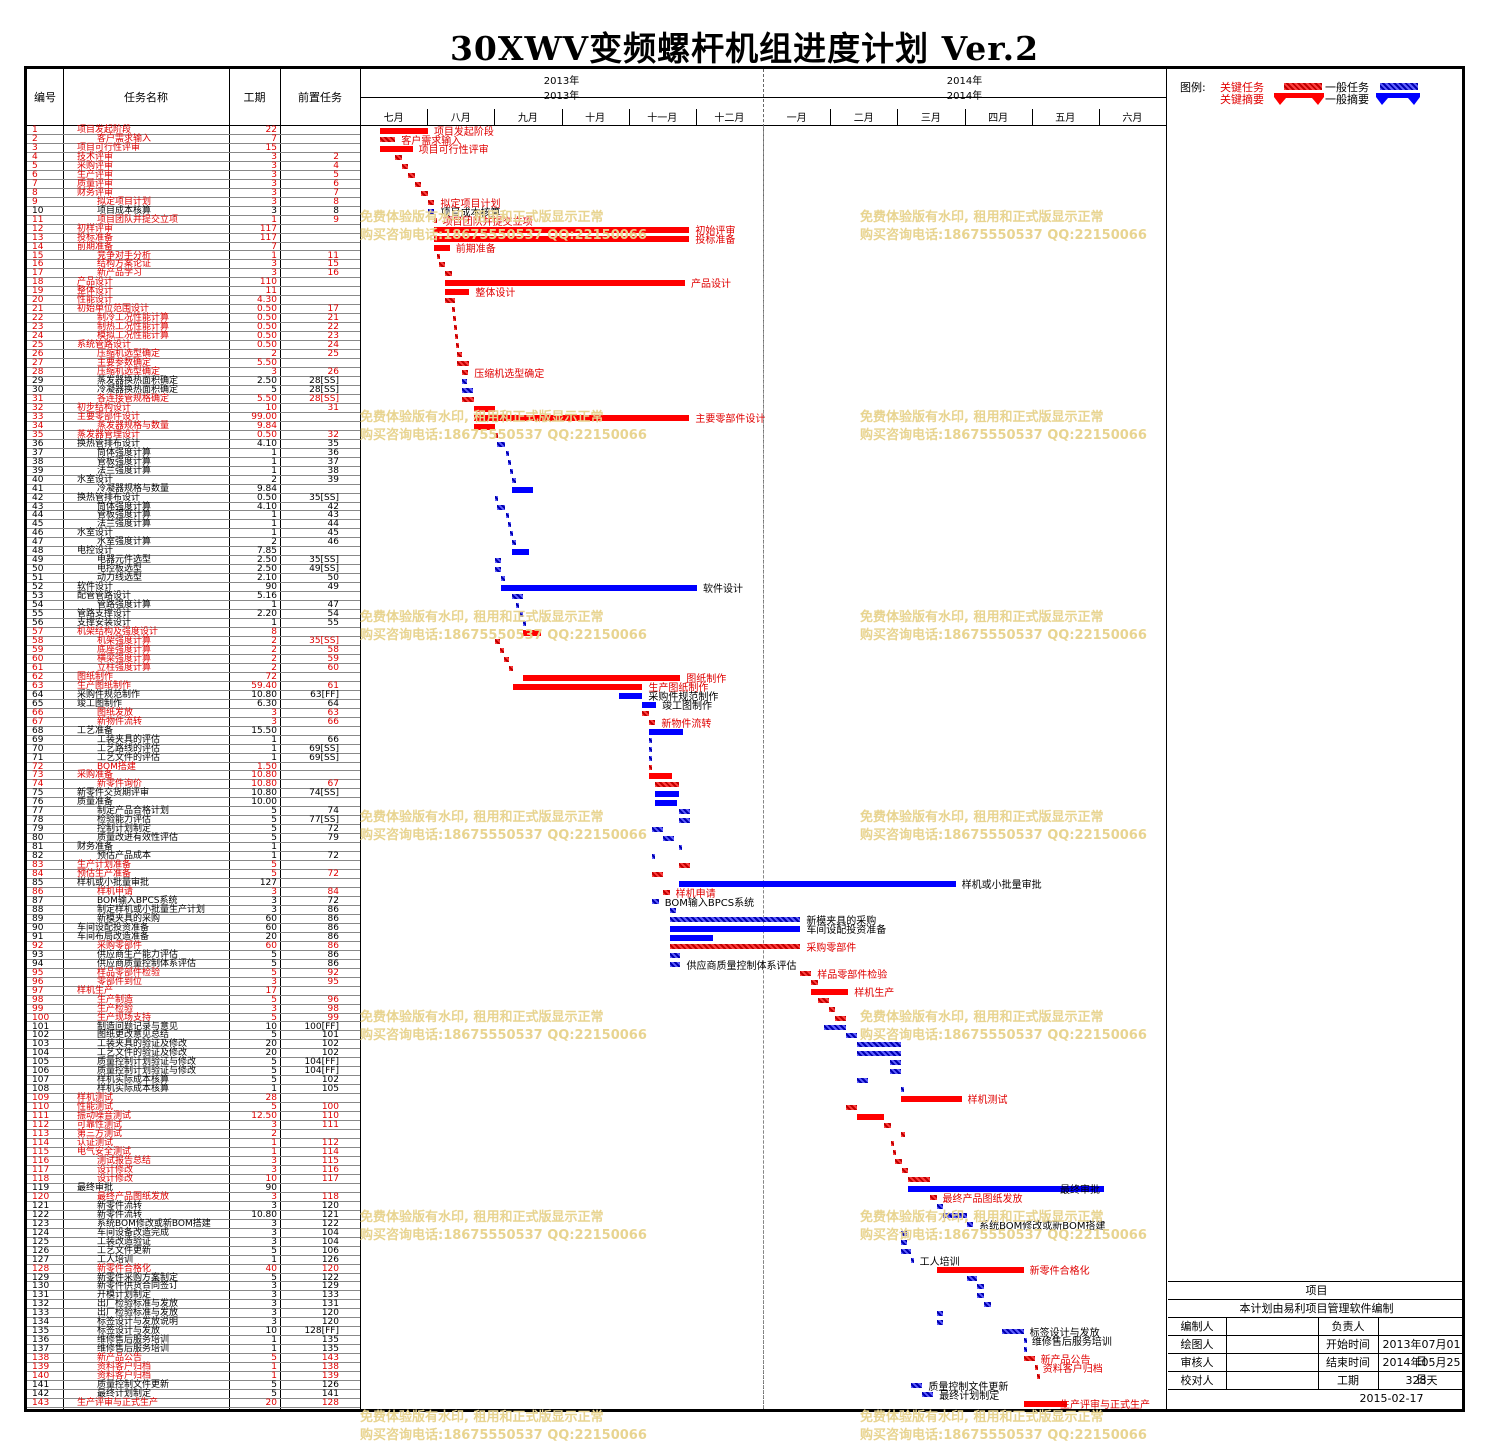 Image resolution: width=1489 pixels, height=1445 pixels. What do you see at coordinates (38, 990) in the screenshot?
I see `task-number: 97` at bounding box center [38, 990].